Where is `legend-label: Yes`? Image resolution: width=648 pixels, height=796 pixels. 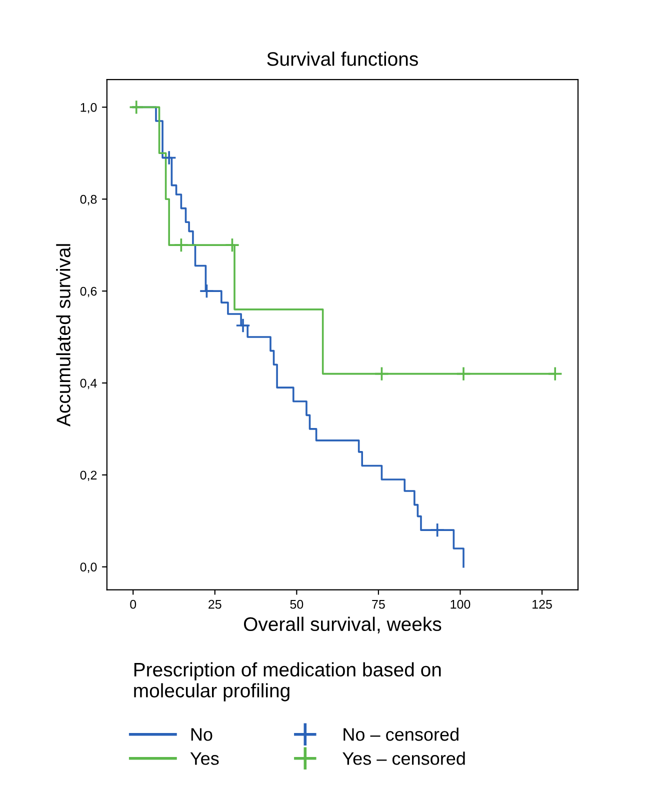 legend-label: Yes is located at coordinates (204, 758).